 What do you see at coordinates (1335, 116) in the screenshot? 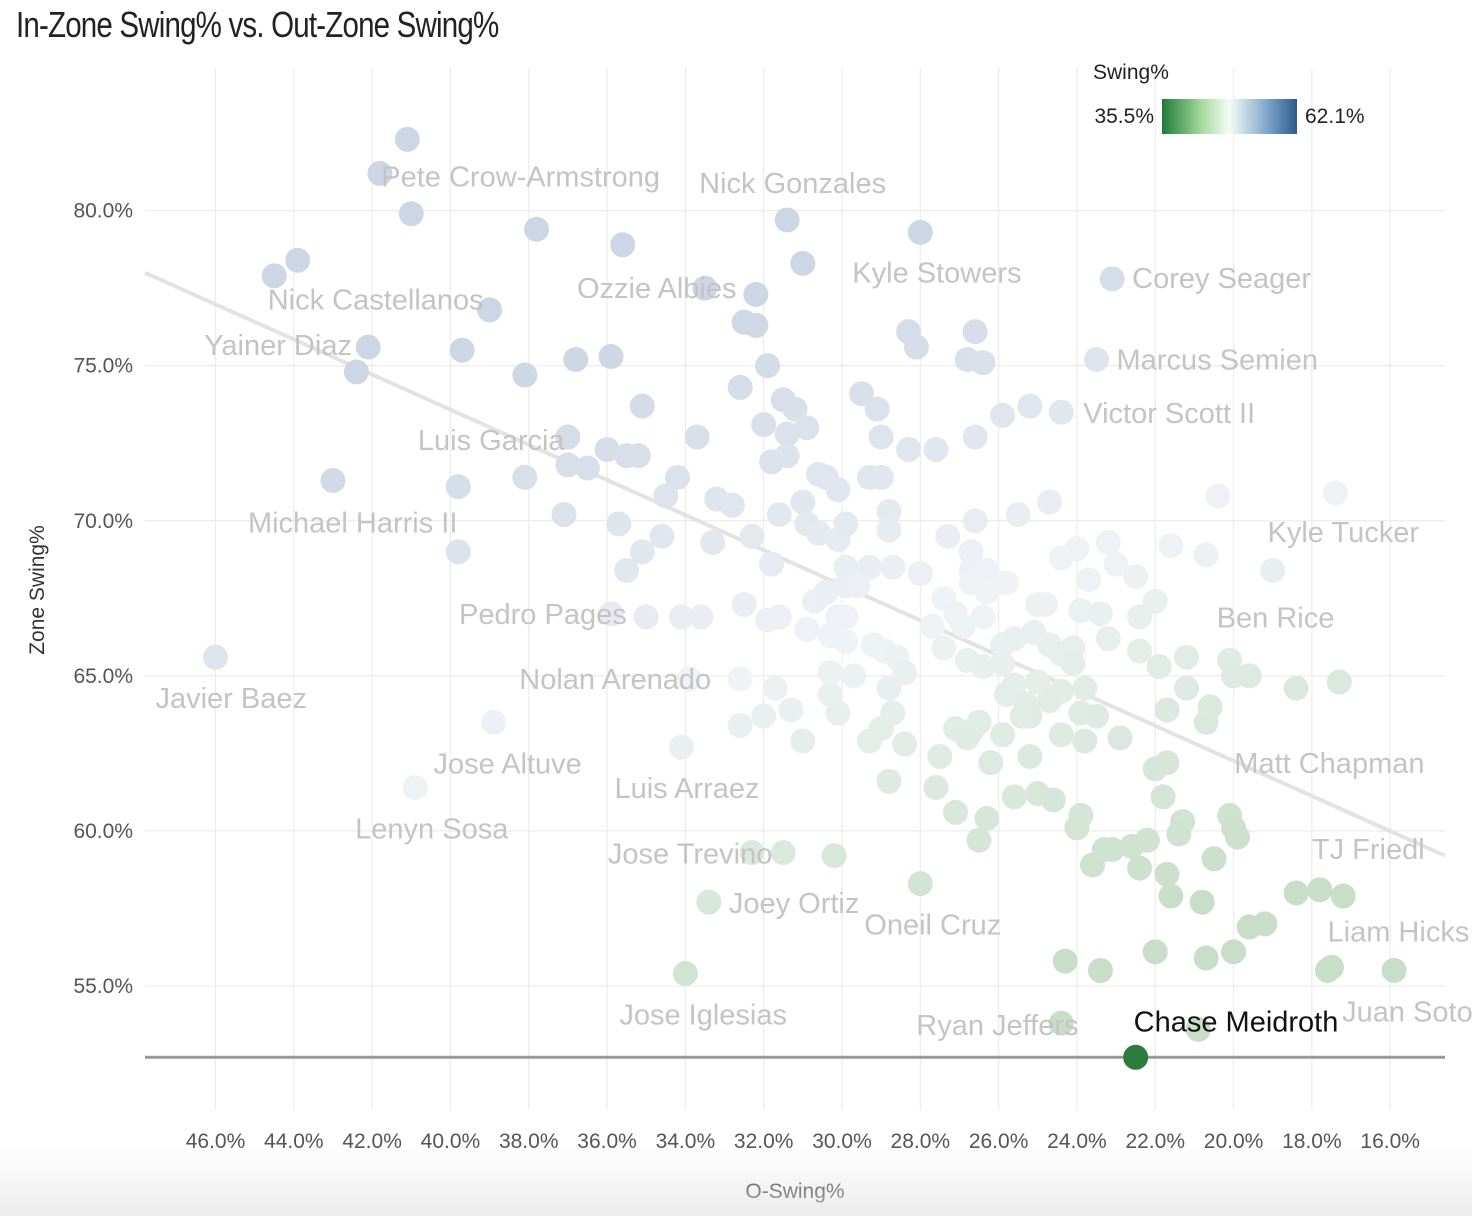
I see `legend-max-label: 62.1%` at bounding box center [1335, 116].